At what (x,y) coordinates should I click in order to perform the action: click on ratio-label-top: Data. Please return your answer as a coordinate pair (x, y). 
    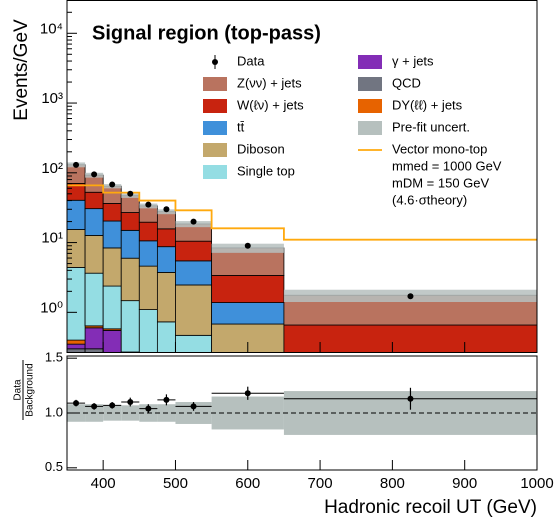
    Looking at the image, I should click on (18, 390).